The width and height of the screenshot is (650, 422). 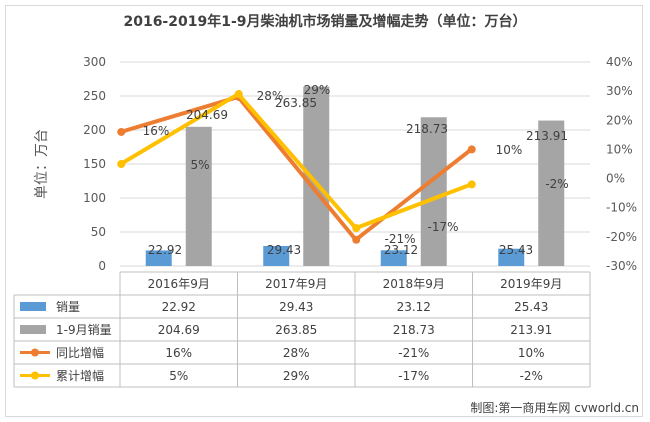 I want to click on data-label-cumulative-growth: -17%, so click(x=442, y=227).